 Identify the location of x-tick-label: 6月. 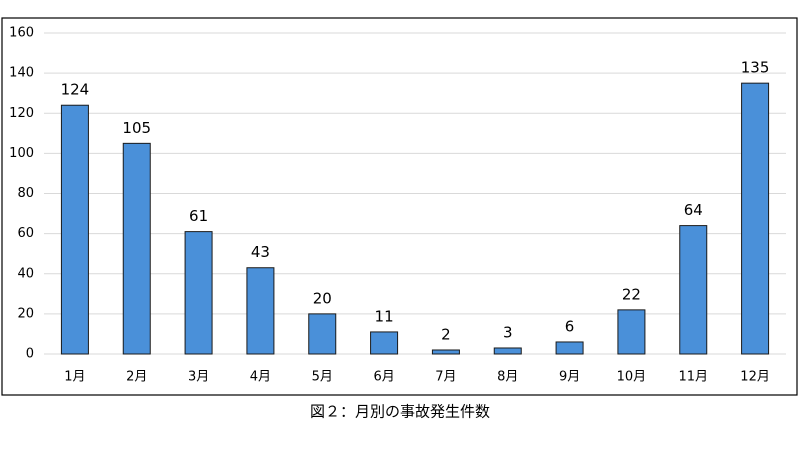
(383, 377).